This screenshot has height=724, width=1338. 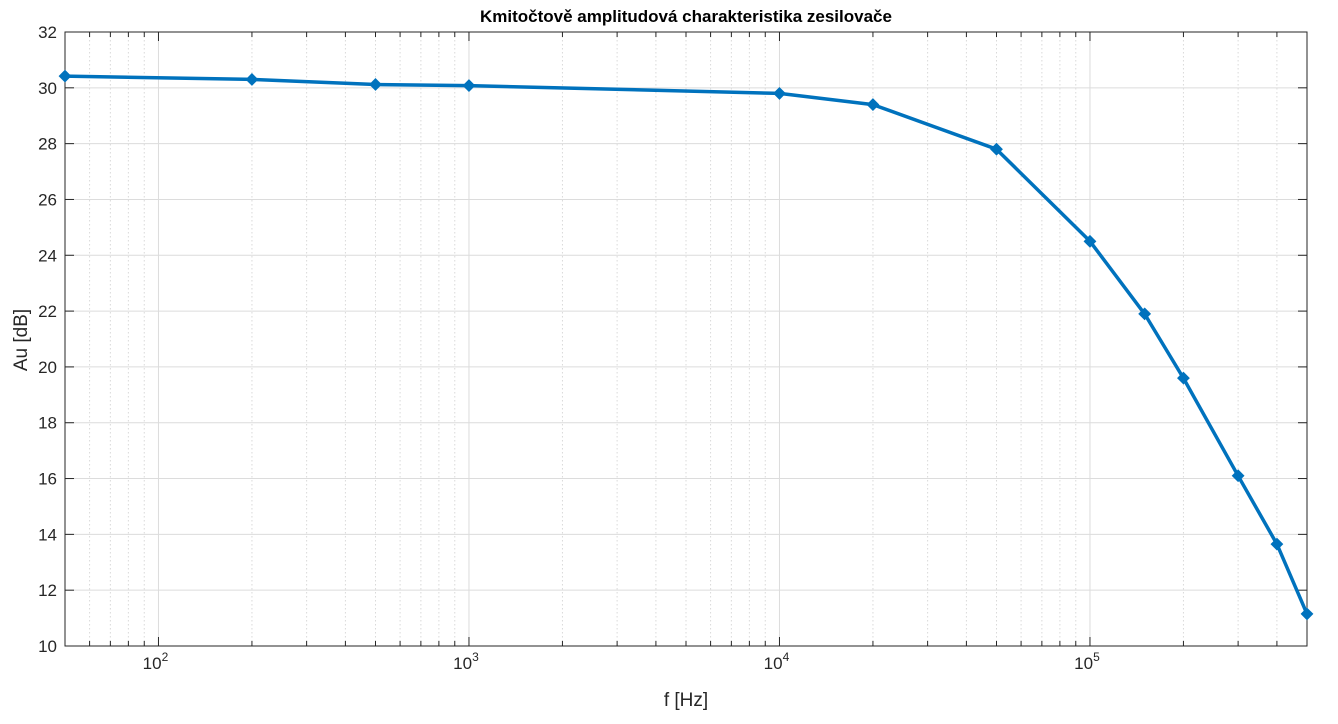 I want to click on x-tick-label: 10², so click(x=156, y=661).